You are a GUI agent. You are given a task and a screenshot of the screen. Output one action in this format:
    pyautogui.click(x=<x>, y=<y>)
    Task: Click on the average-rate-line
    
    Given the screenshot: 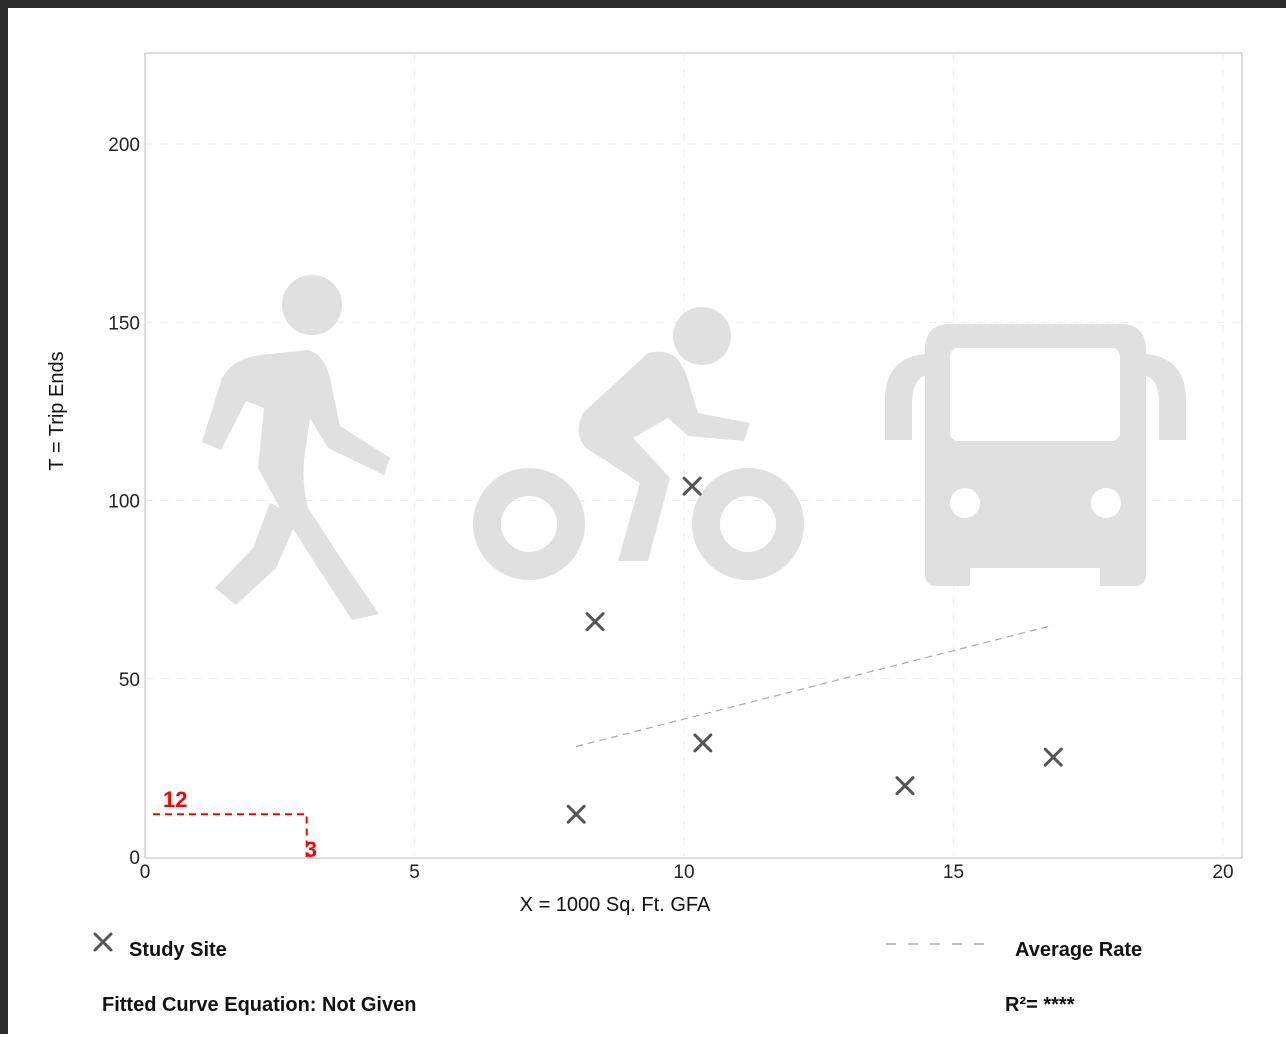 What is the action you would take?
    pyautogui.click(x=815, y=686)
    